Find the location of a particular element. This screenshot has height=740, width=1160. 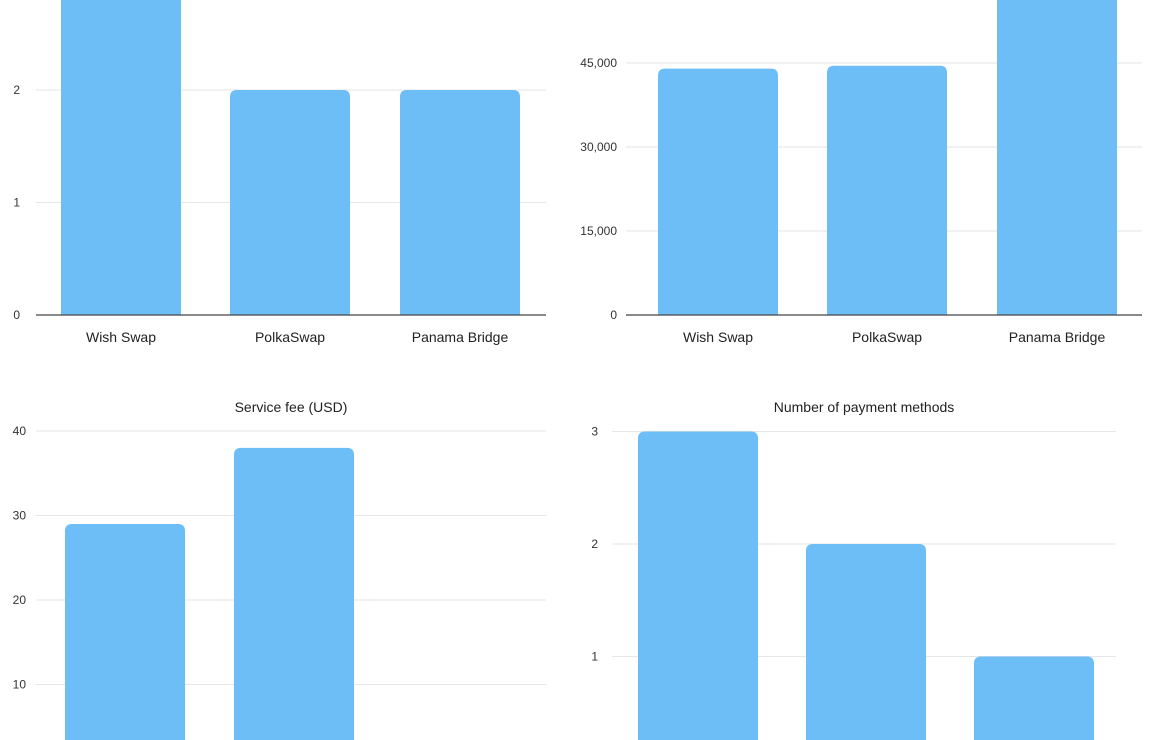

y-tick-label: 15,000 is located at coordinates (598, 231).